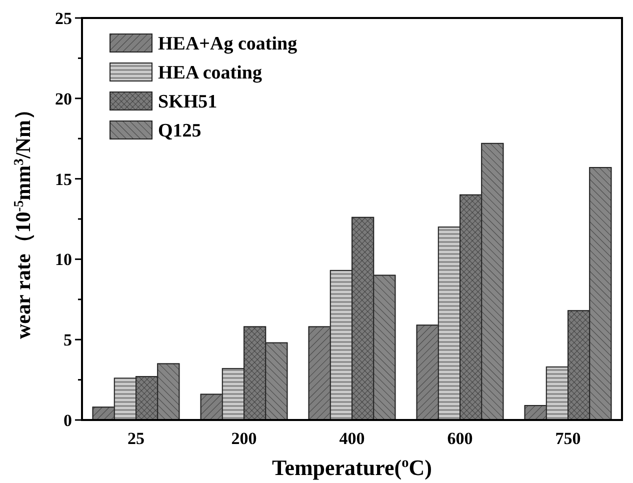  I want to click on x-axis-title: Temperature($^{o}$C), so click(352, 467).